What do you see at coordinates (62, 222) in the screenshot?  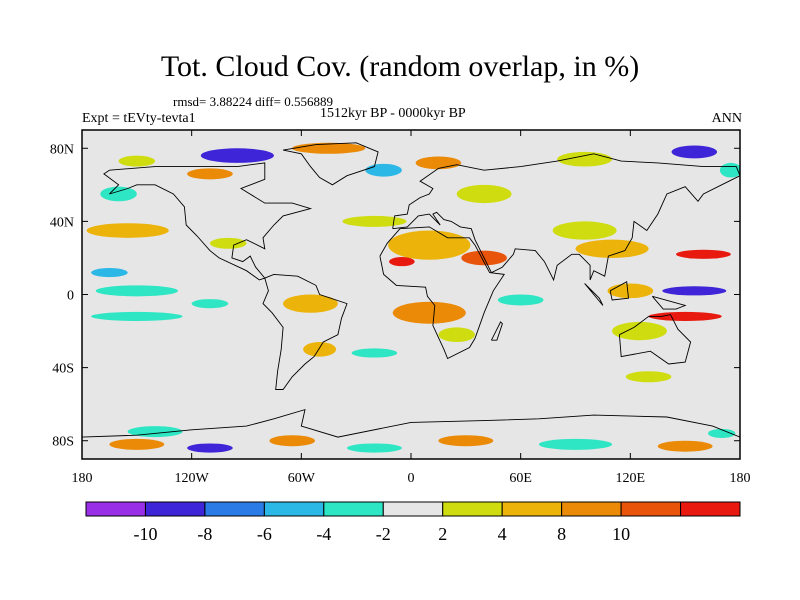 I see `lat-label-1: 40N` at bounding box center [62, 222].